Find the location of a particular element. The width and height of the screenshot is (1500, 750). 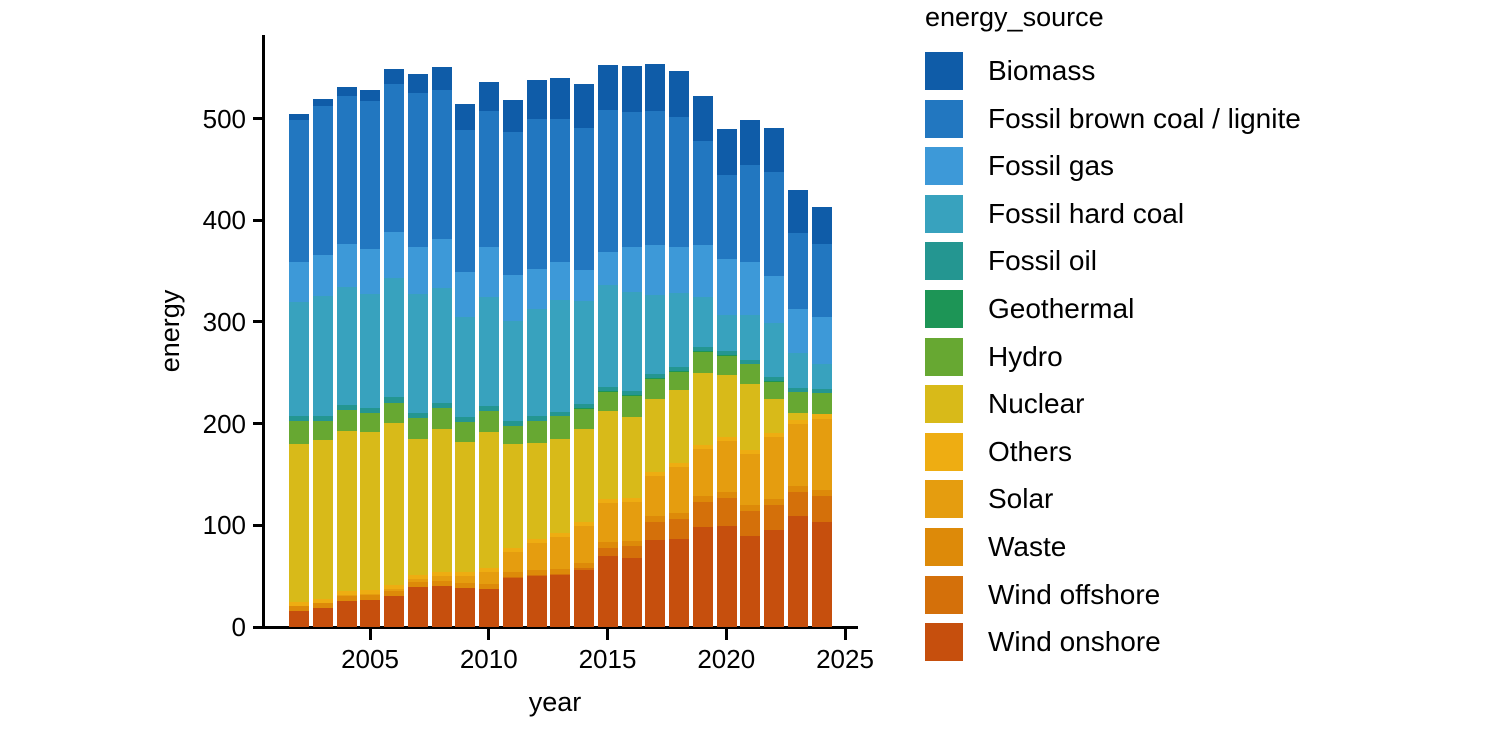

bar-2014-segment-biomass is located at coordinates (584, 106).